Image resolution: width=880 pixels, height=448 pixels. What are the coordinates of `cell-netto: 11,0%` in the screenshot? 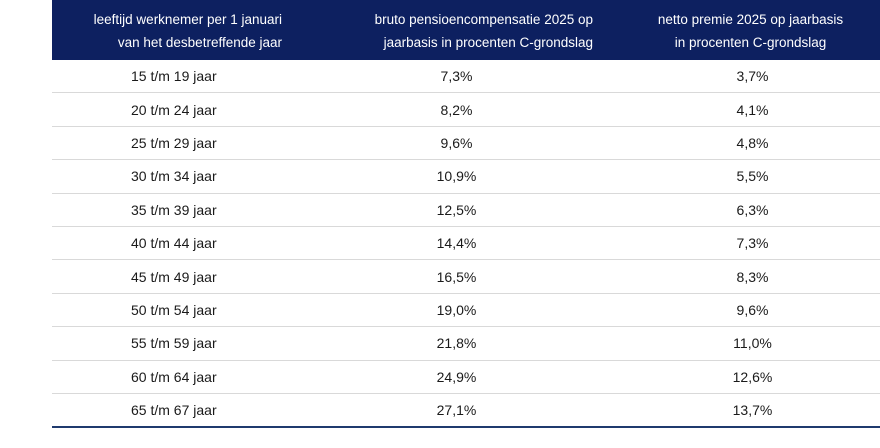 It's located at (739, 343).